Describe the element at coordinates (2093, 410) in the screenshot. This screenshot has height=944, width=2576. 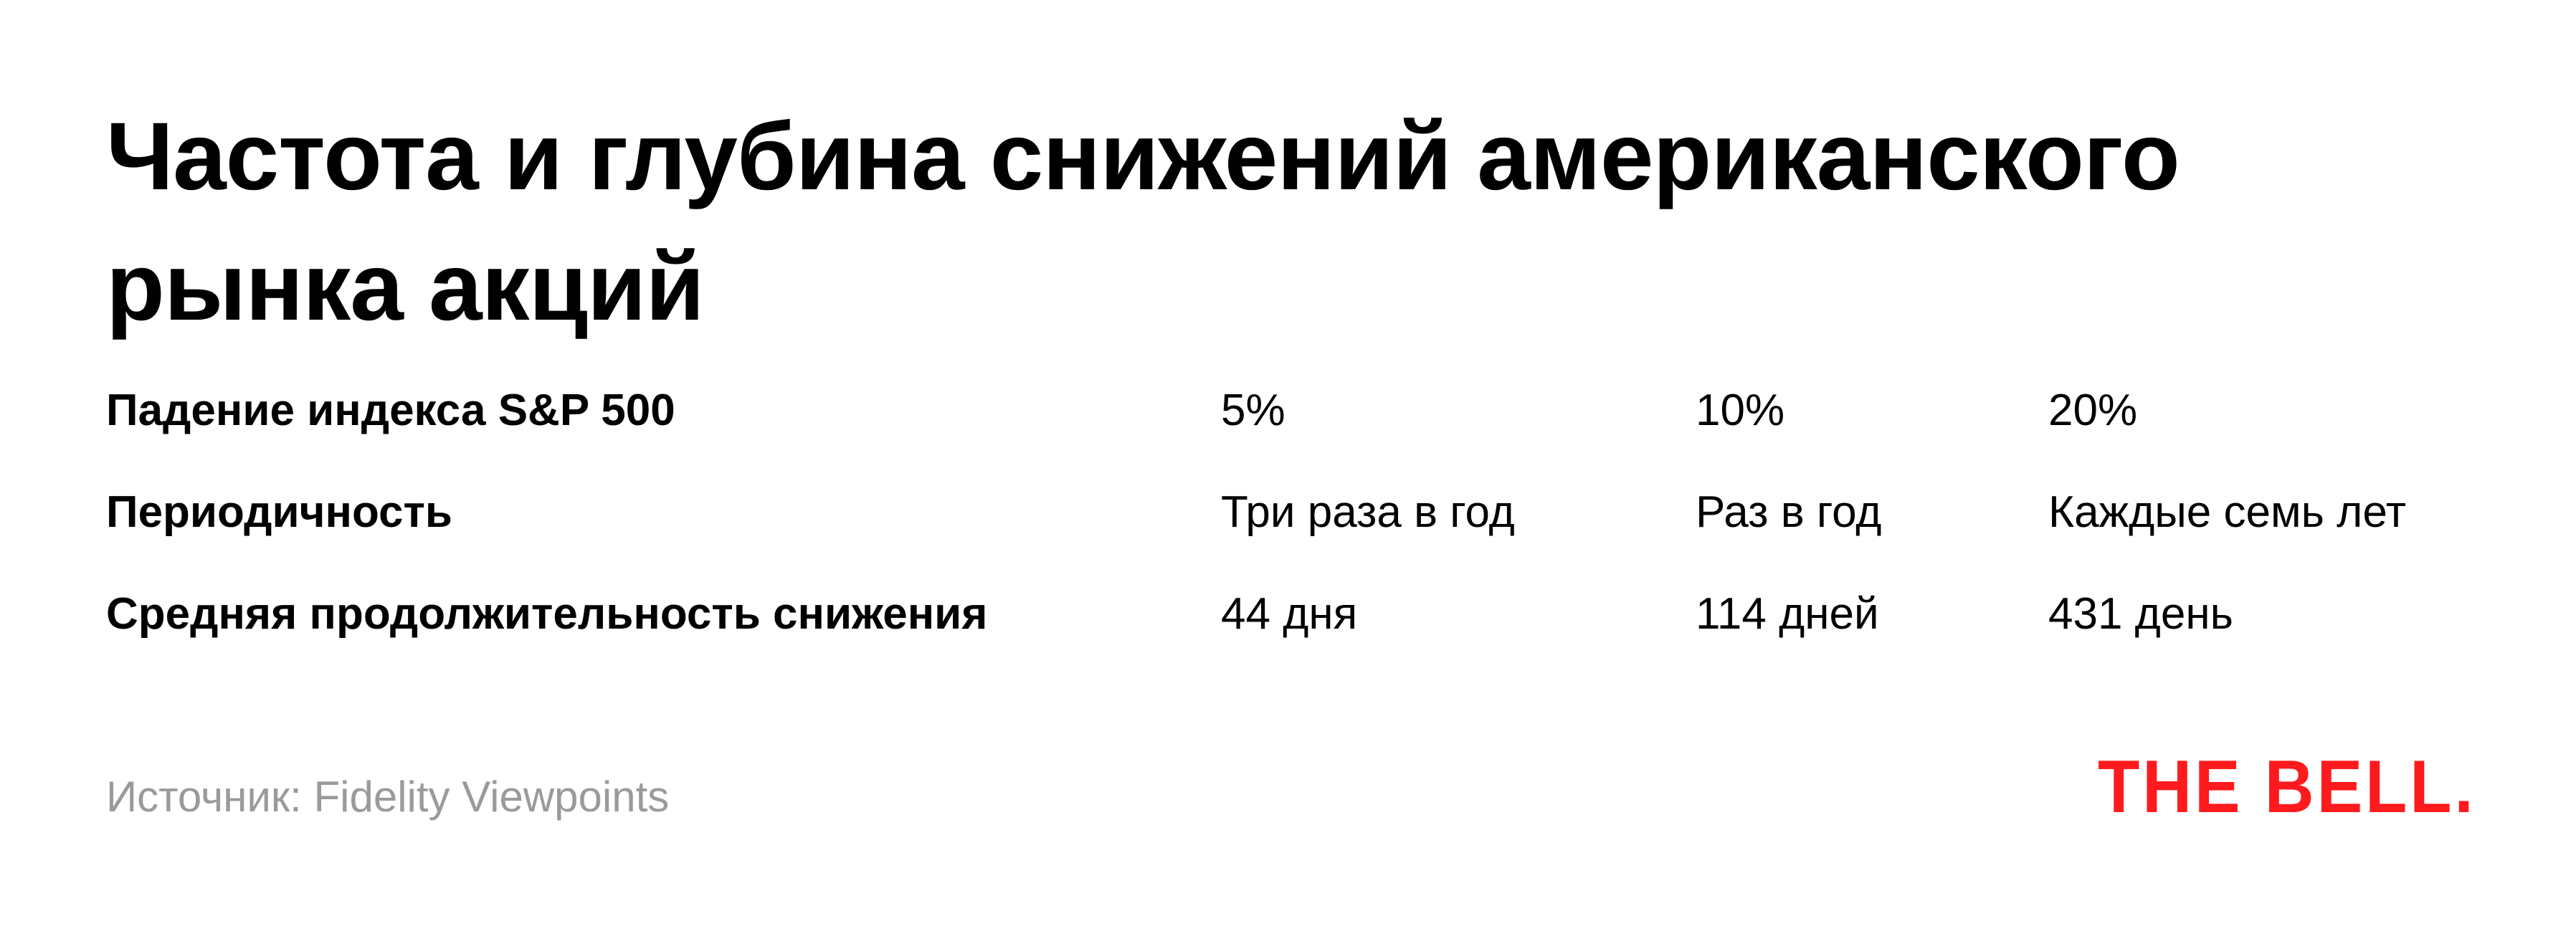
I see `cell: 20%` at that location.